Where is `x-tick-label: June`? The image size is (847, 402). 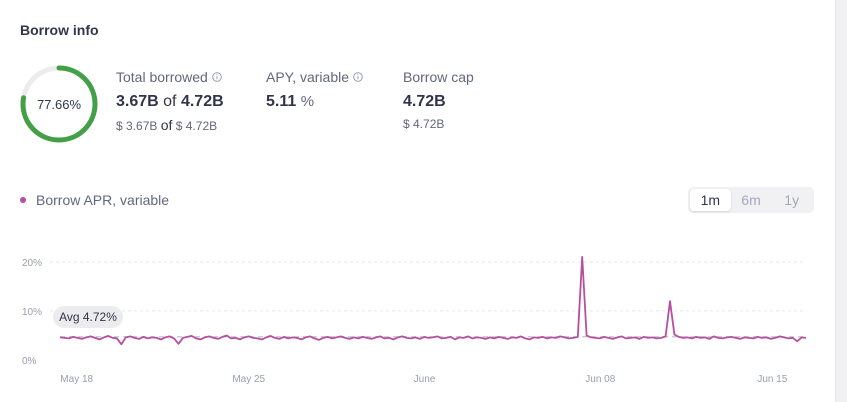
x-tick-label: June is located at coordinates (425, 379).